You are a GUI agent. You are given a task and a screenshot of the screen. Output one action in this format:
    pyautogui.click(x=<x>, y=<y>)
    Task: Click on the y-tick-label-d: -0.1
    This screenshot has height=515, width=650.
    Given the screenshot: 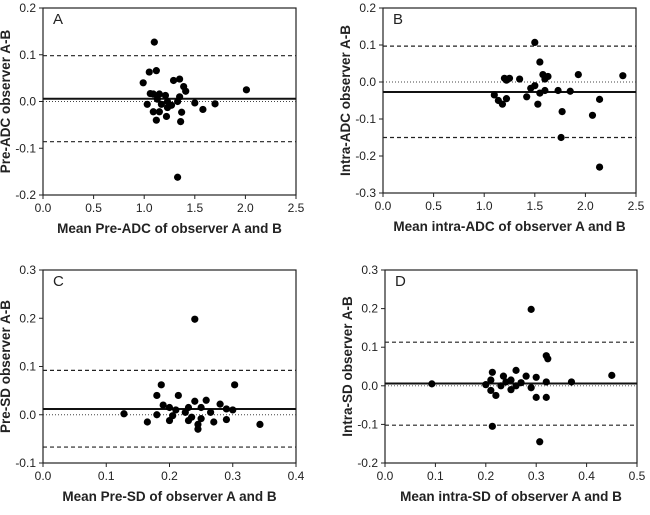 What is the action you would take?
    pyautogui.click(x=367, y=424)
    